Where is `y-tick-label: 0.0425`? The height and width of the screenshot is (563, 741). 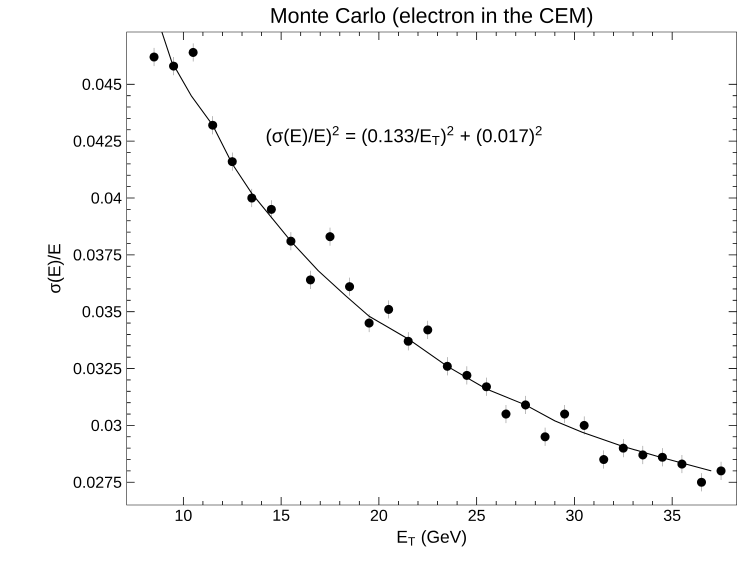
y-tick-label: 0.0425 is located at coordinates (98, 141).